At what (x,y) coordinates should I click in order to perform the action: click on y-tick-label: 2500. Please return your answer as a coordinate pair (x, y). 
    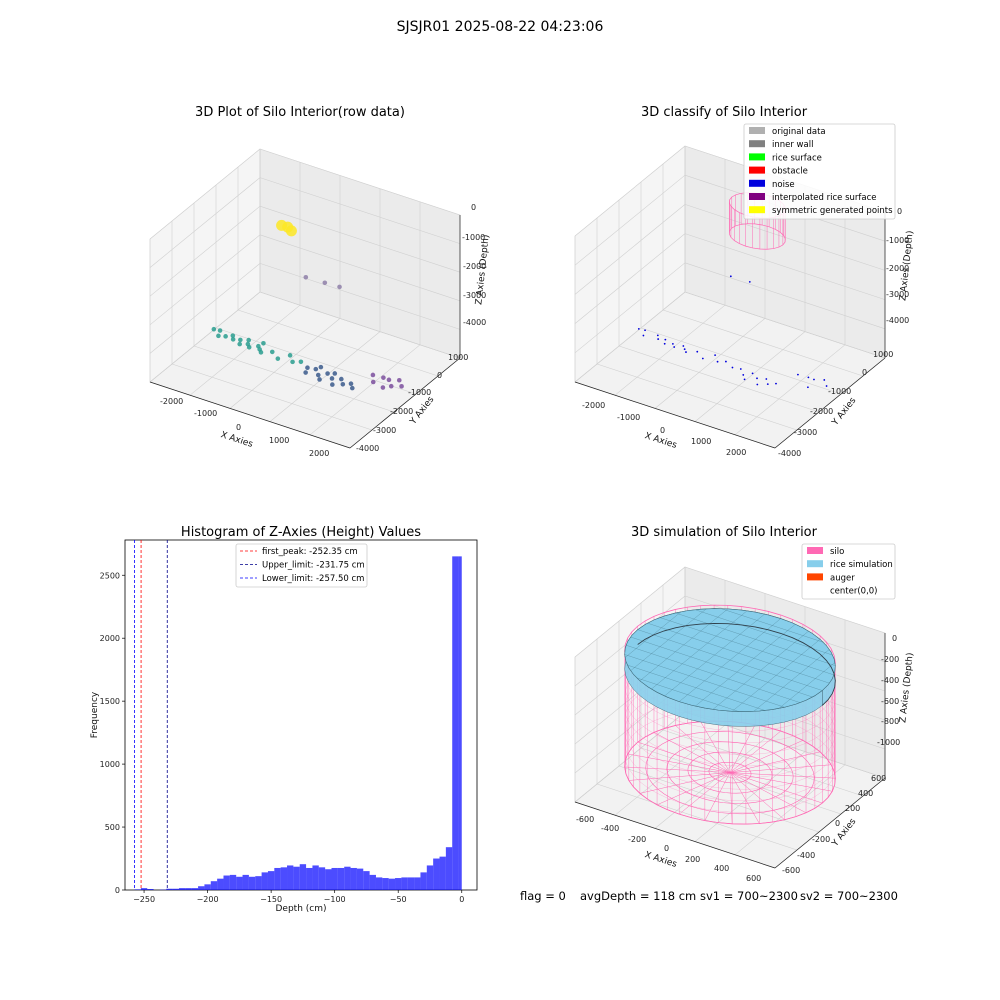
    Looking at the image, I should click on (110, 575).